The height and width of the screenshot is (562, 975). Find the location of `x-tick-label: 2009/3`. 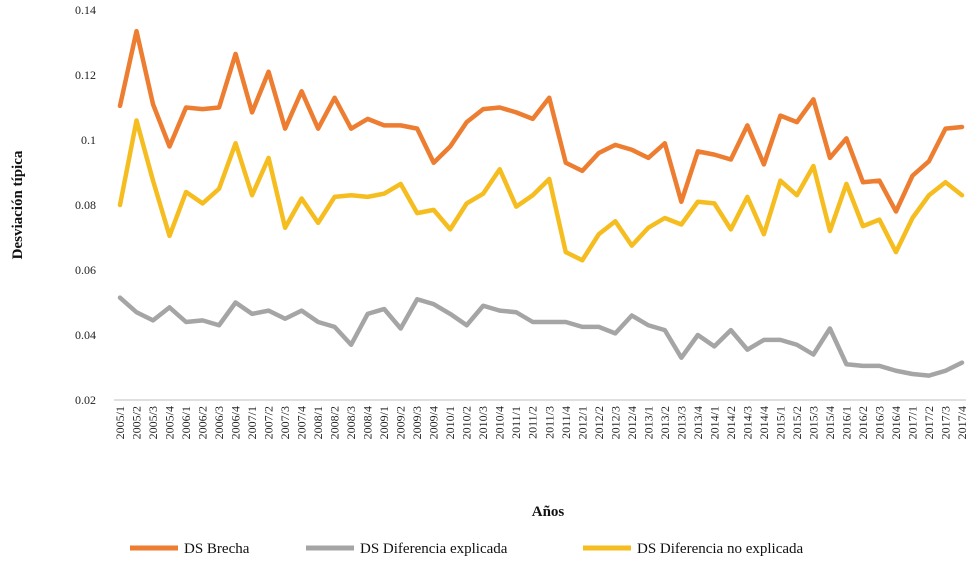

x-tick-label: 2009/3 is located at coordinates (417, 422).